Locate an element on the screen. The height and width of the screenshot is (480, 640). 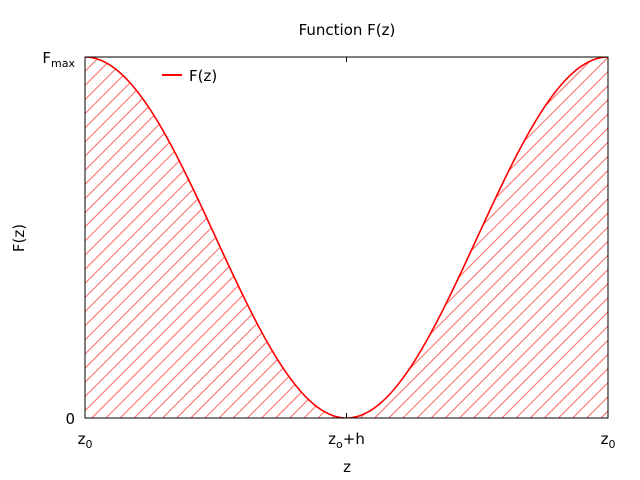
legend: F(z) is located at coordinates (189, 76).